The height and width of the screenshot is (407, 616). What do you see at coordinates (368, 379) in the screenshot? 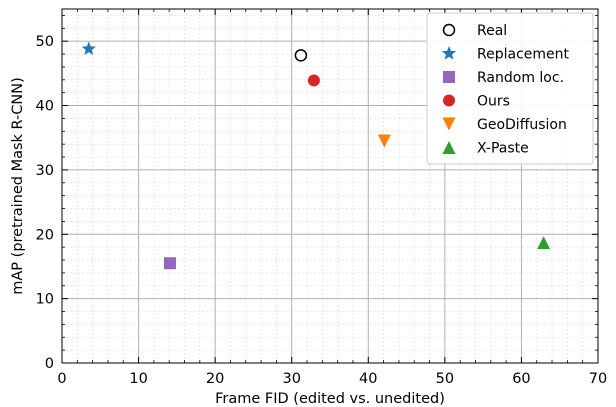
I see `x-tick-label: 40` at bounding box center [368, 379].